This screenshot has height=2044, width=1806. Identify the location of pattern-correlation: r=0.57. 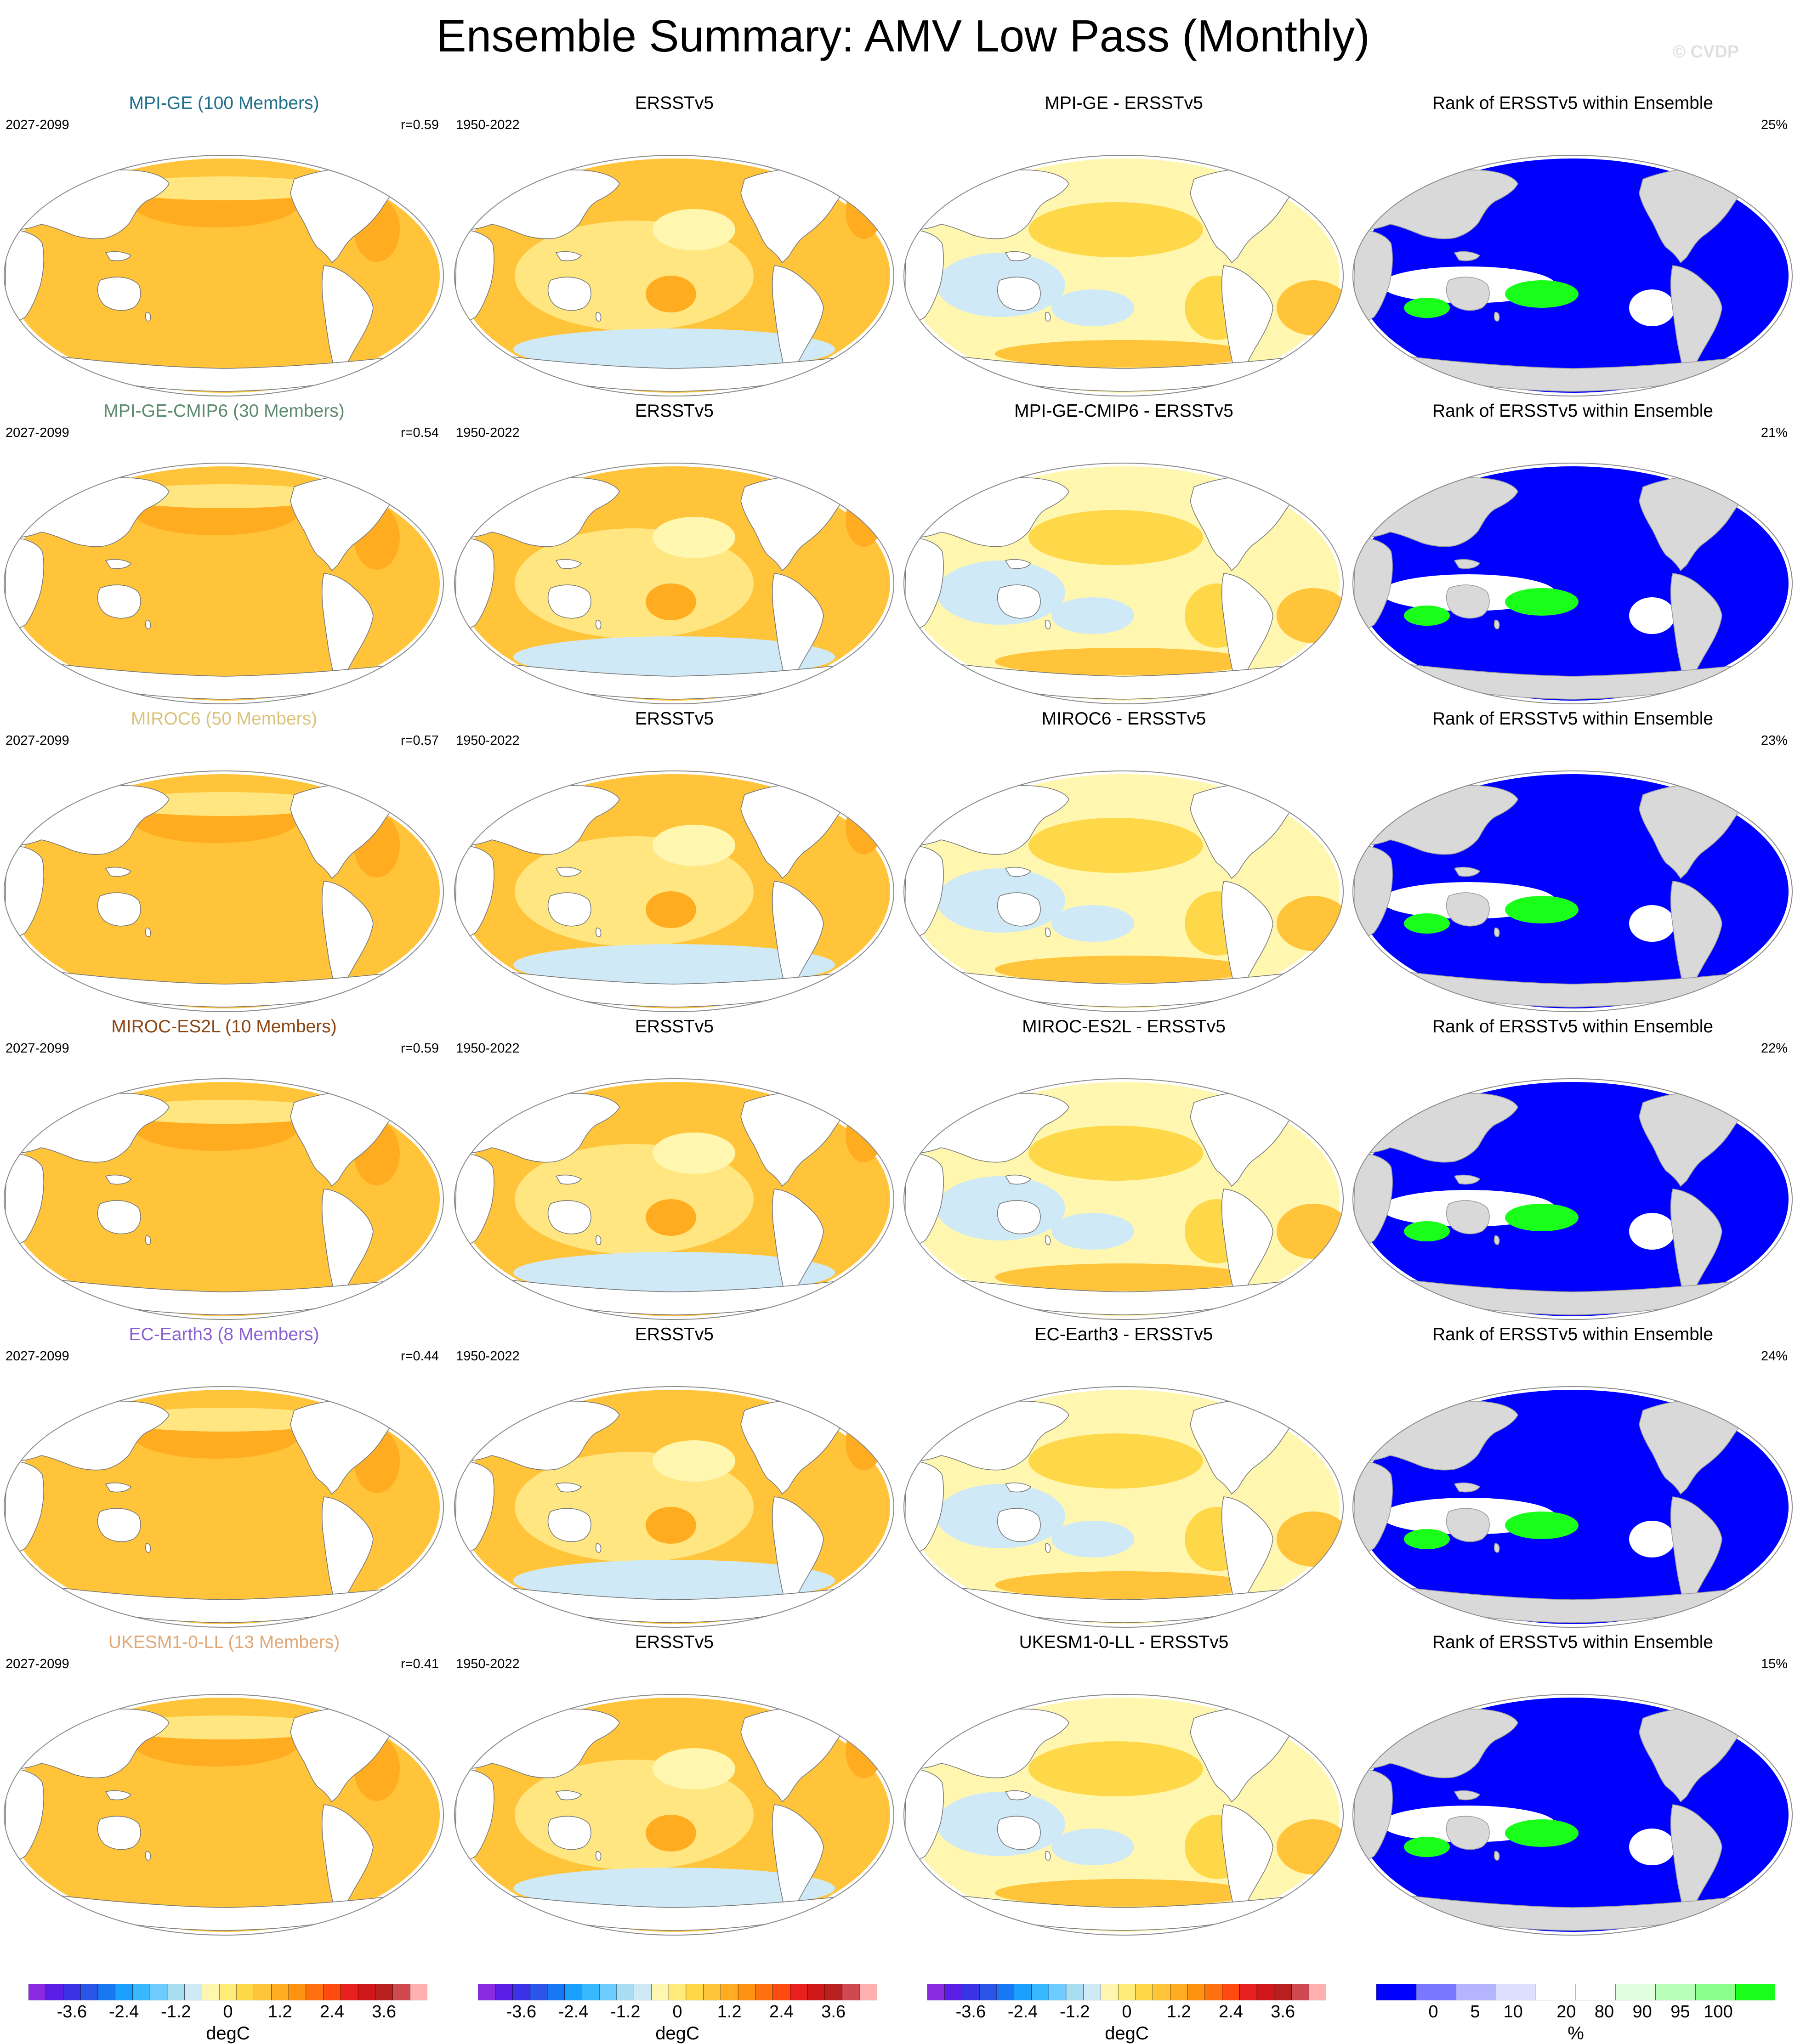
(419, 740).